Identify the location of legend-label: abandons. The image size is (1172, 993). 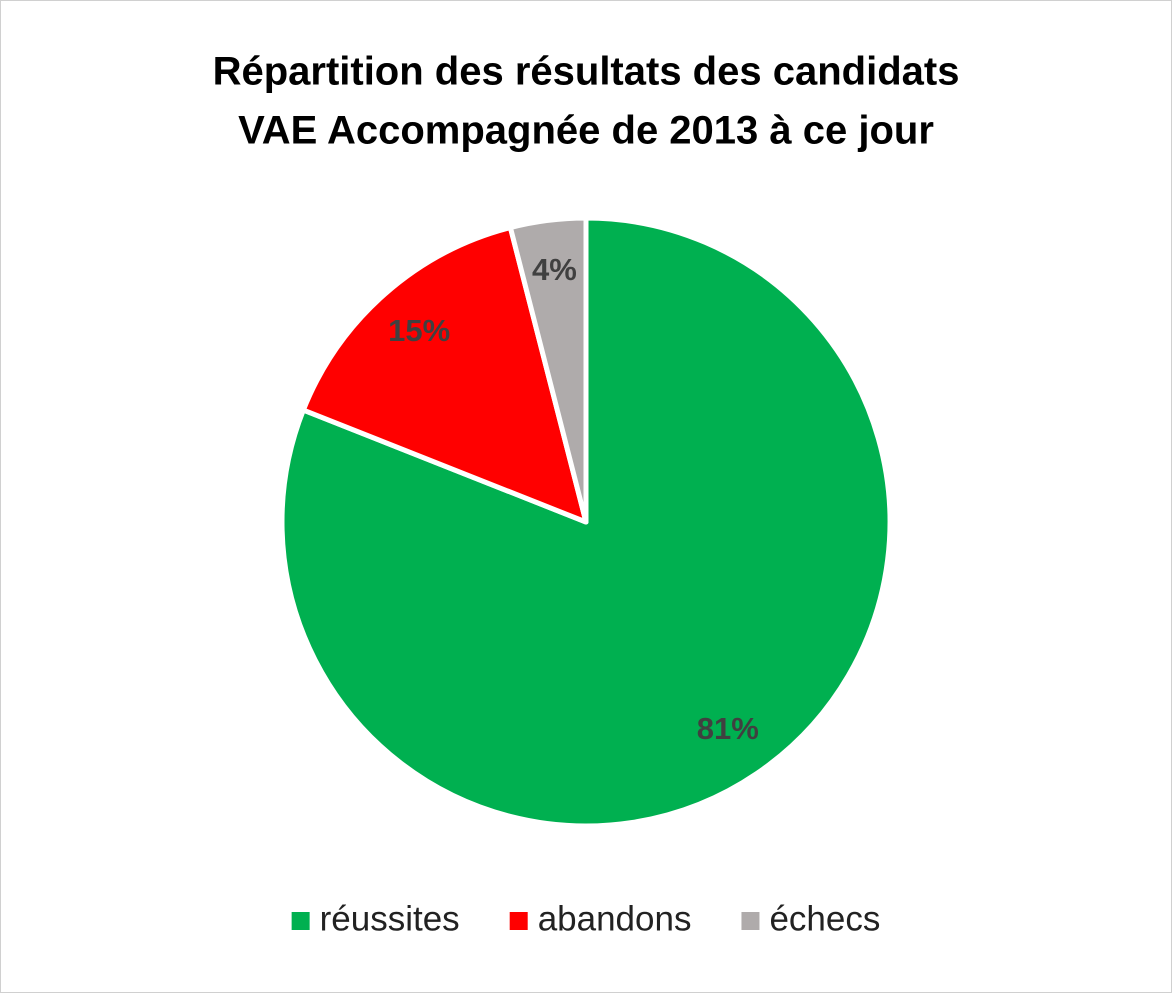
(615, 918).